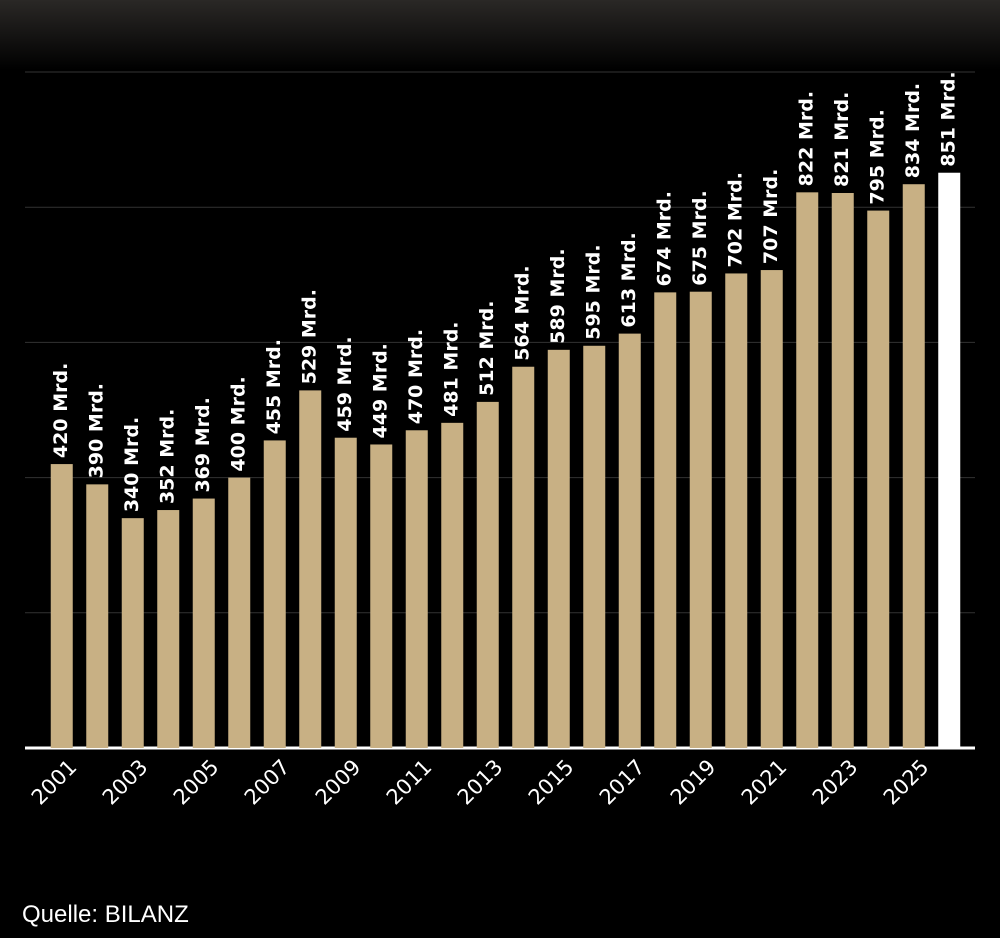  Describe the element at coordinates (913, 130) in the screenshot. I see `value-label: 834 Mrd.` at that location.